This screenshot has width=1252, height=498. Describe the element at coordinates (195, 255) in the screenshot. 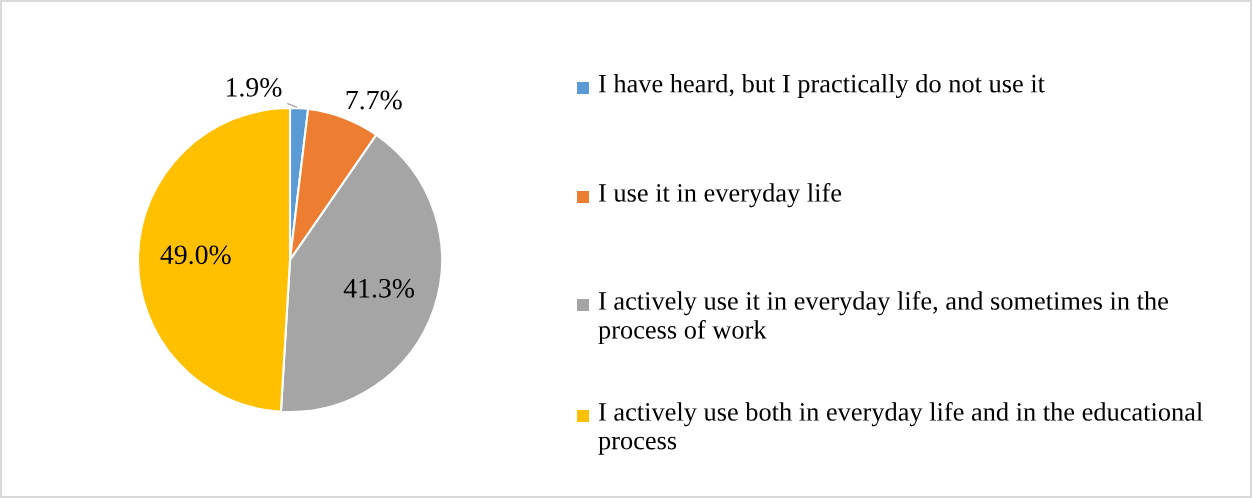

I see `data-label: 49.0%` at that location.